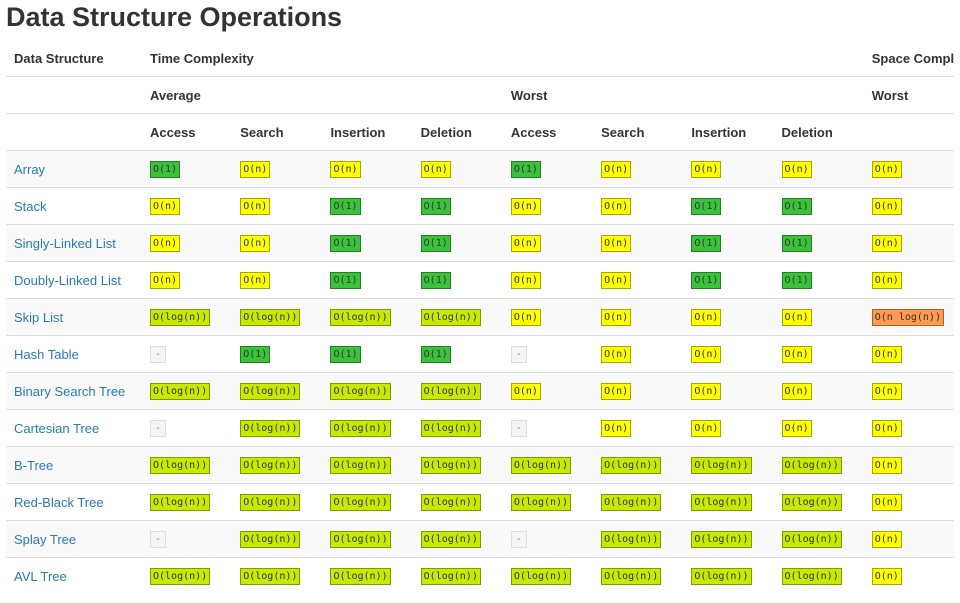 This screenshot has height=603, width=960. Describe the element at coordinates (74, 169) in the screenshot. I see `name-cell: Array` at that location.